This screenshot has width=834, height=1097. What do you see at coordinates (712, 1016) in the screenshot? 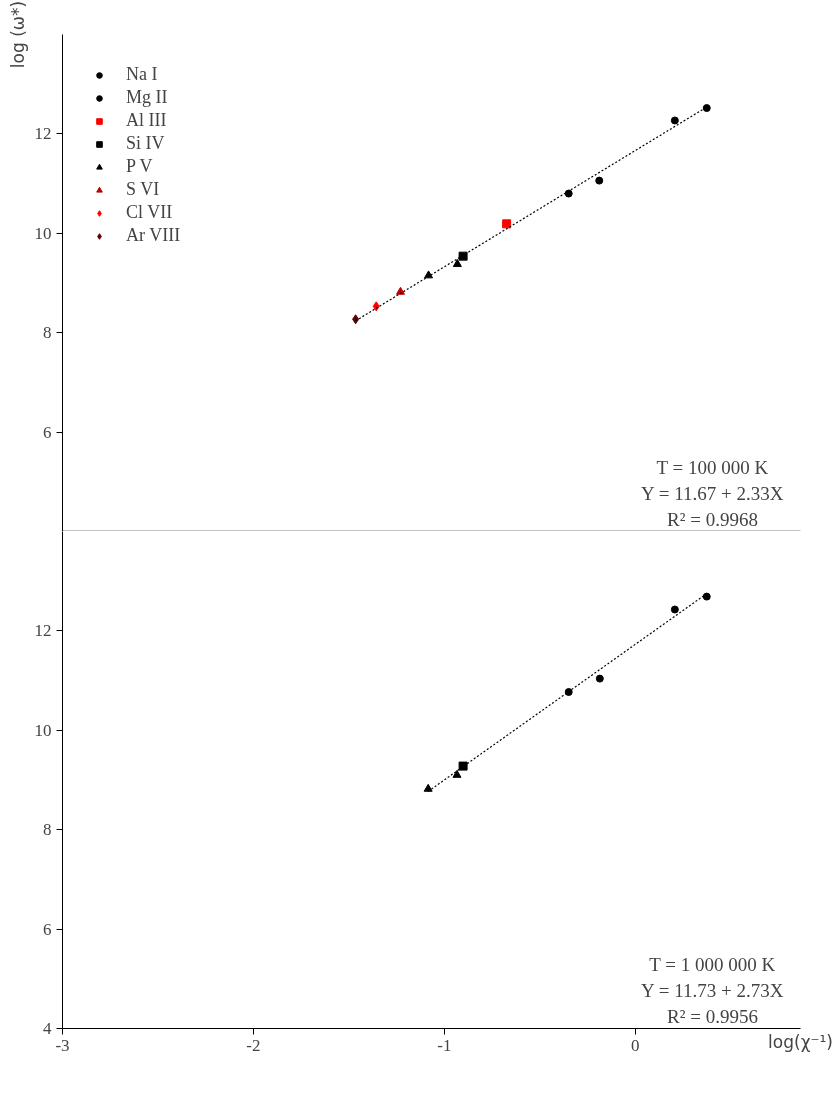
I see `annotation: R² = 0.9956` at bounding box center [712, 1016].